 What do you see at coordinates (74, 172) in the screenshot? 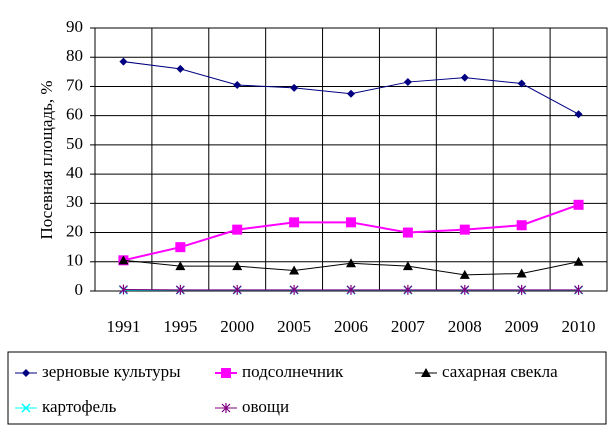
I see `y-tick-label: 40` at bounding box center [74, 172].